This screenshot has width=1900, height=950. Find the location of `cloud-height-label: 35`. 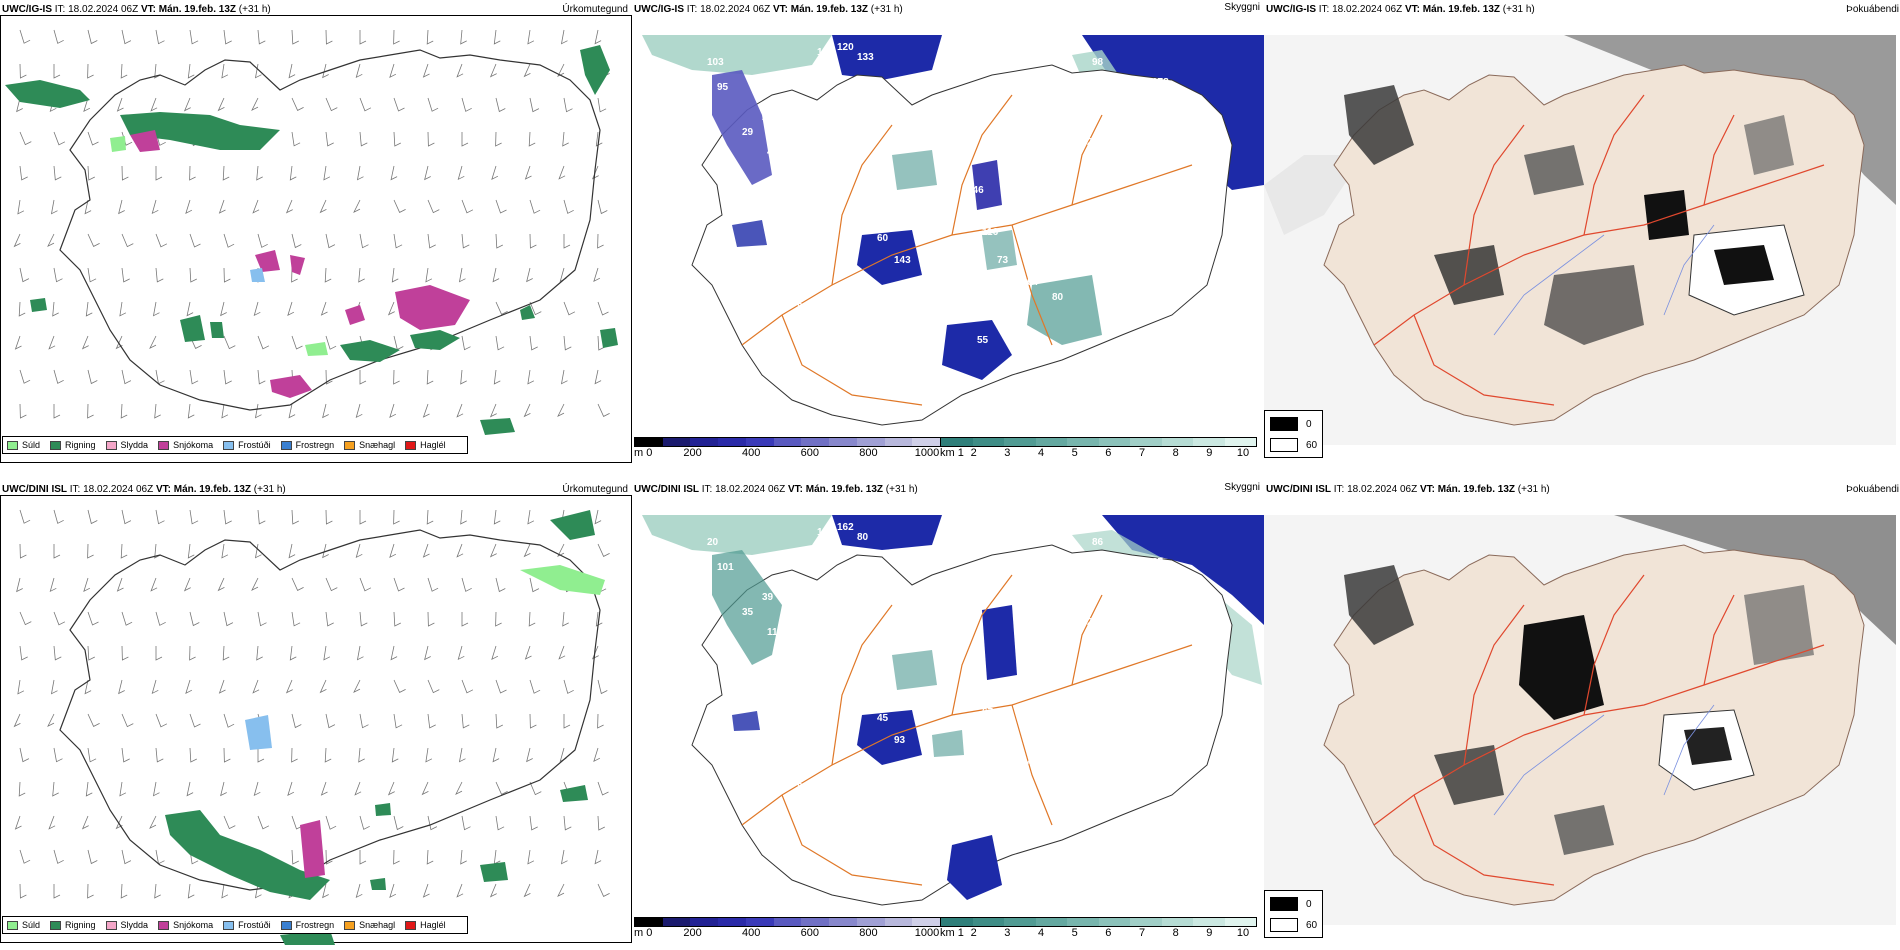

cloud-height-label: 35 is located at coordinates (748, 612).